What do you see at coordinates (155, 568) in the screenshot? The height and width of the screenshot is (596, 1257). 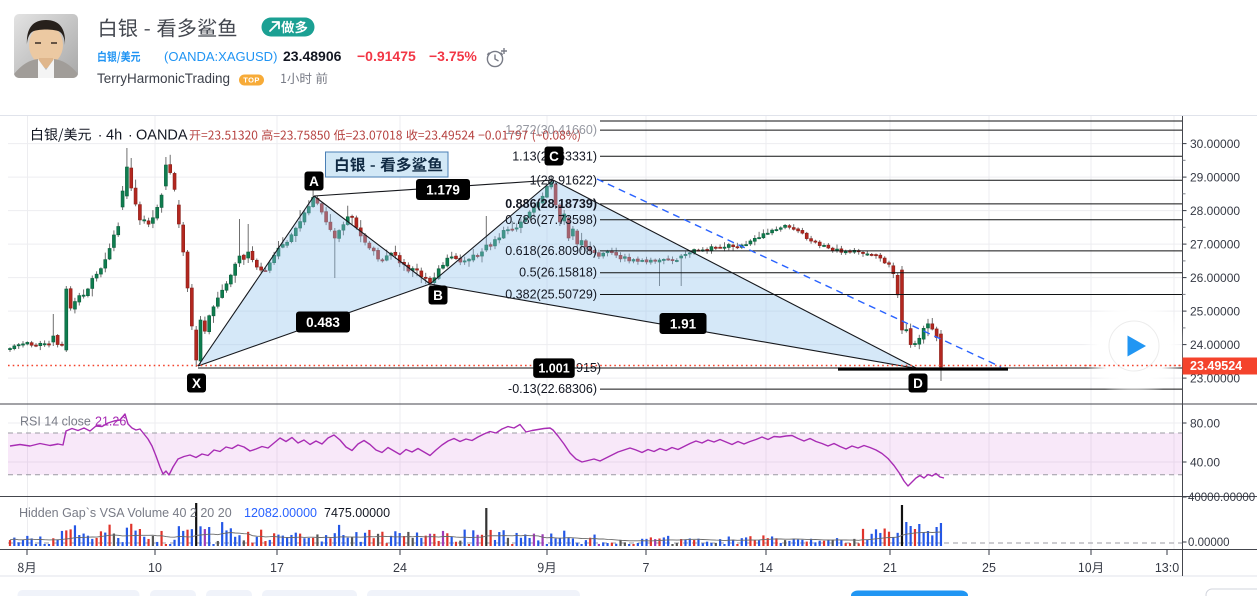 I see `svg-text: 10` at bounding box center [155, 568].